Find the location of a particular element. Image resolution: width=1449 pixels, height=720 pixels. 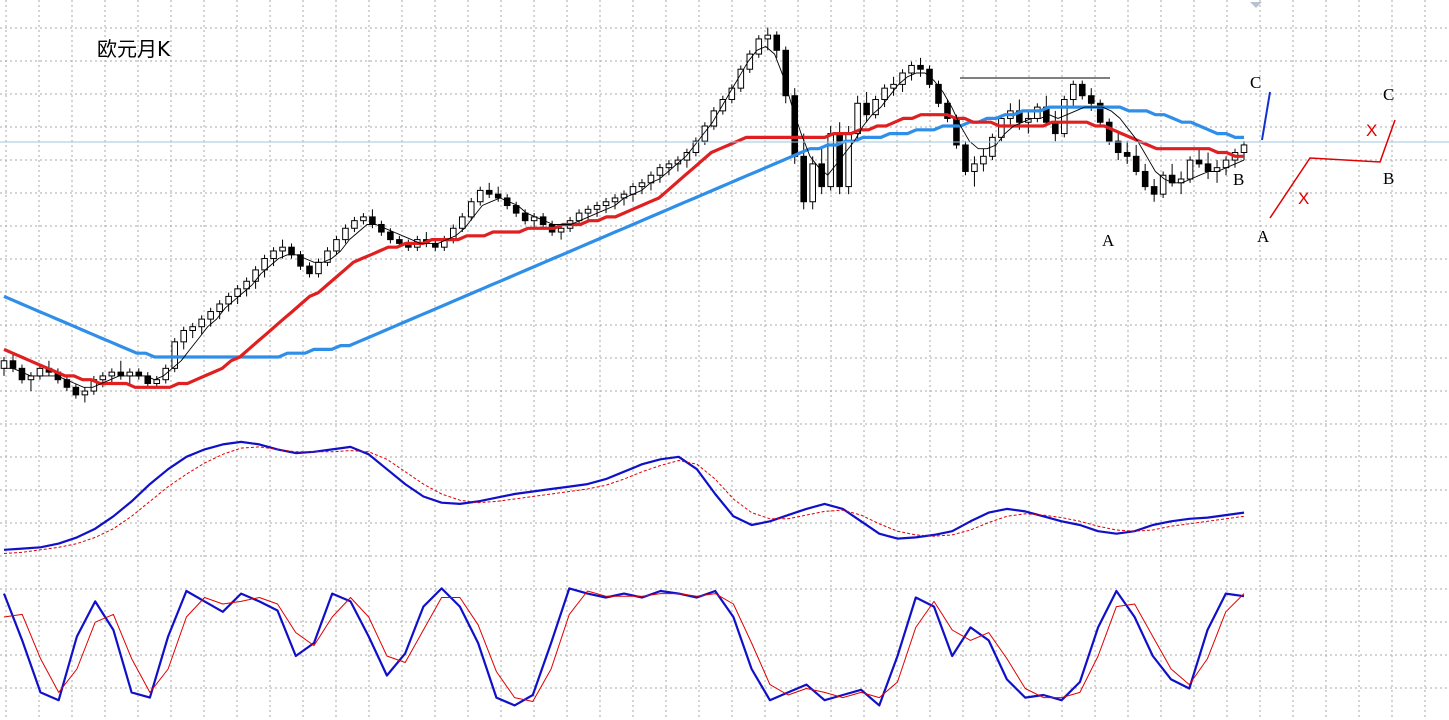

projection-label-b: B is located at coordinates (1388, 178).